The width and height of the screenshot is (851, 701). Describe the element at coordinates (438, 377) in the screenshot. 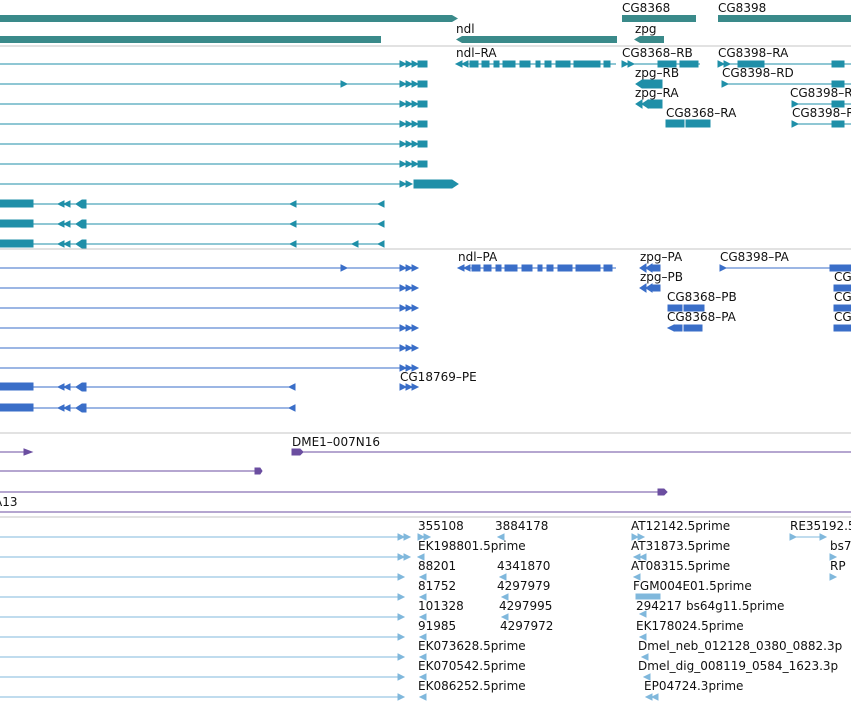

I see `label-cg18769-pe: CG18769–PE` at that location.